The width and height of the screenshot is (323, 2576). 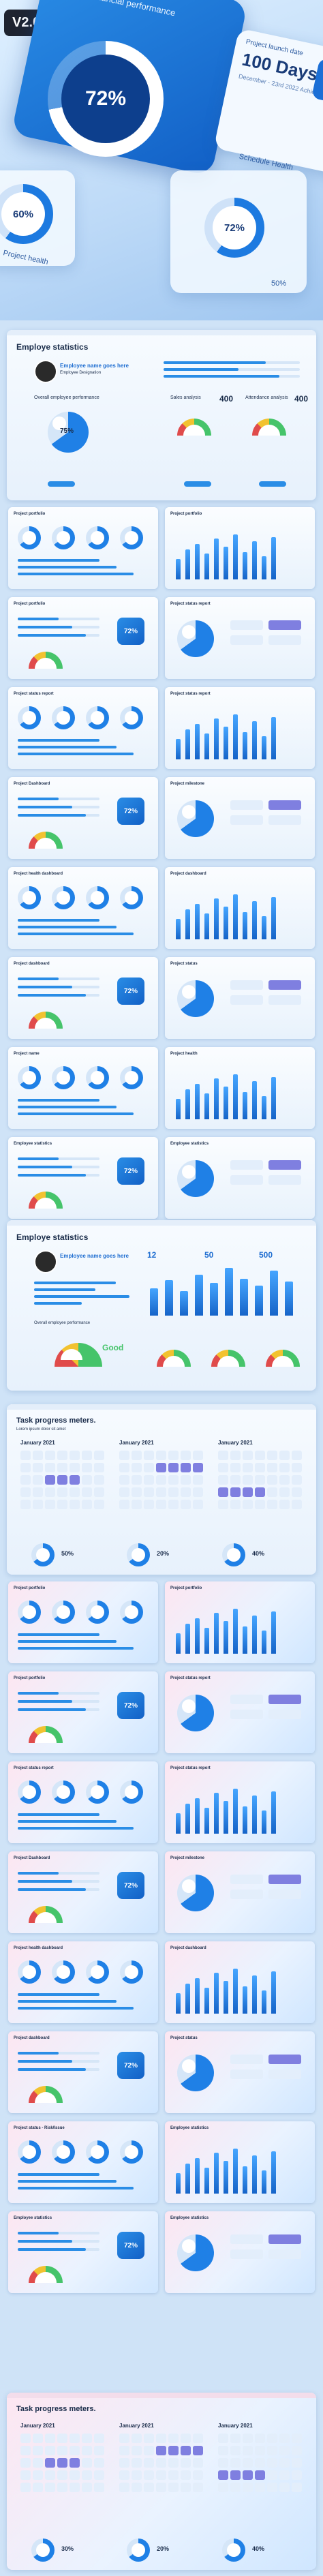 I want to click on slide-thumbnail: Project portfolio 72%, so click(x=83, y=638).